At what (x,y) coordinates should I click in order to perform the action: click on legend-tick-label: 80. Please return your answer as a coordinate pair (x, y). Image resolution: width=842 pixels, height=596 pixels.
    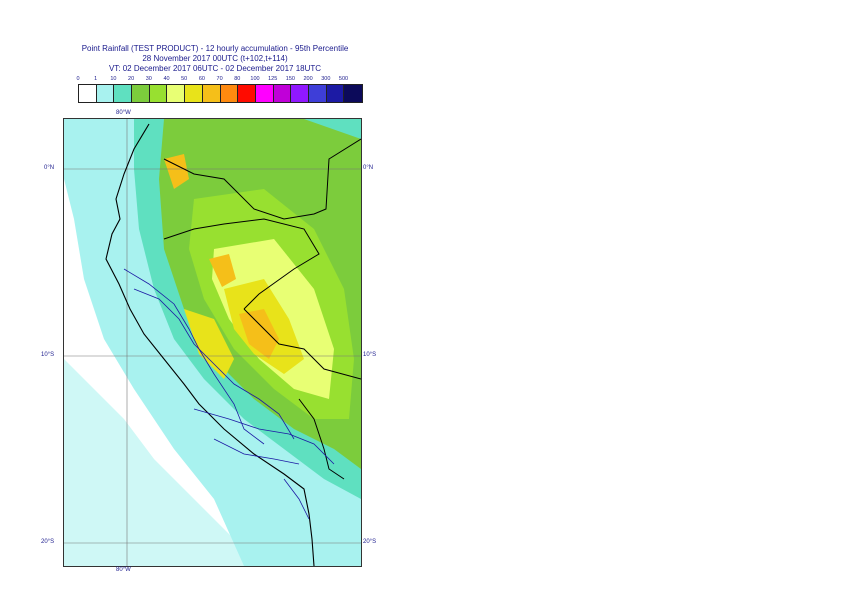
    Looking at the image, I should click on (237, 79).